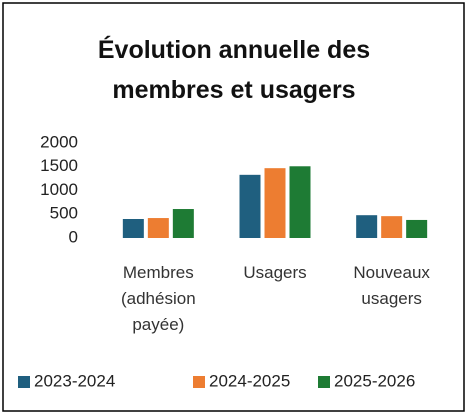  I want to click on y-tick-label: 2000, so click(59, 141).